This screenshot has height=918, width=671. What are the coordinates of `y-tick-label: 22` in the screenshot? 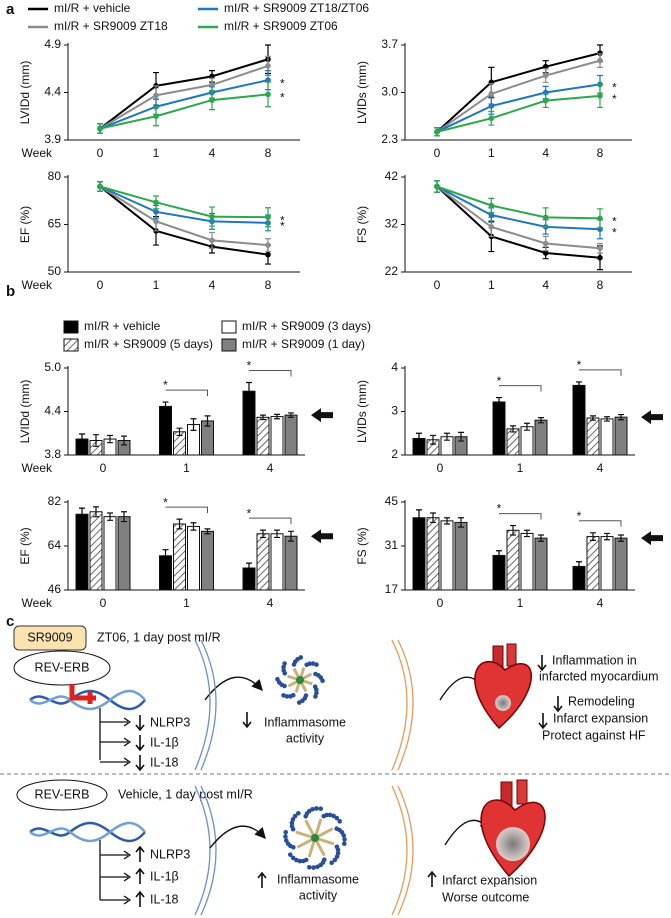 It's located at (392, 271).